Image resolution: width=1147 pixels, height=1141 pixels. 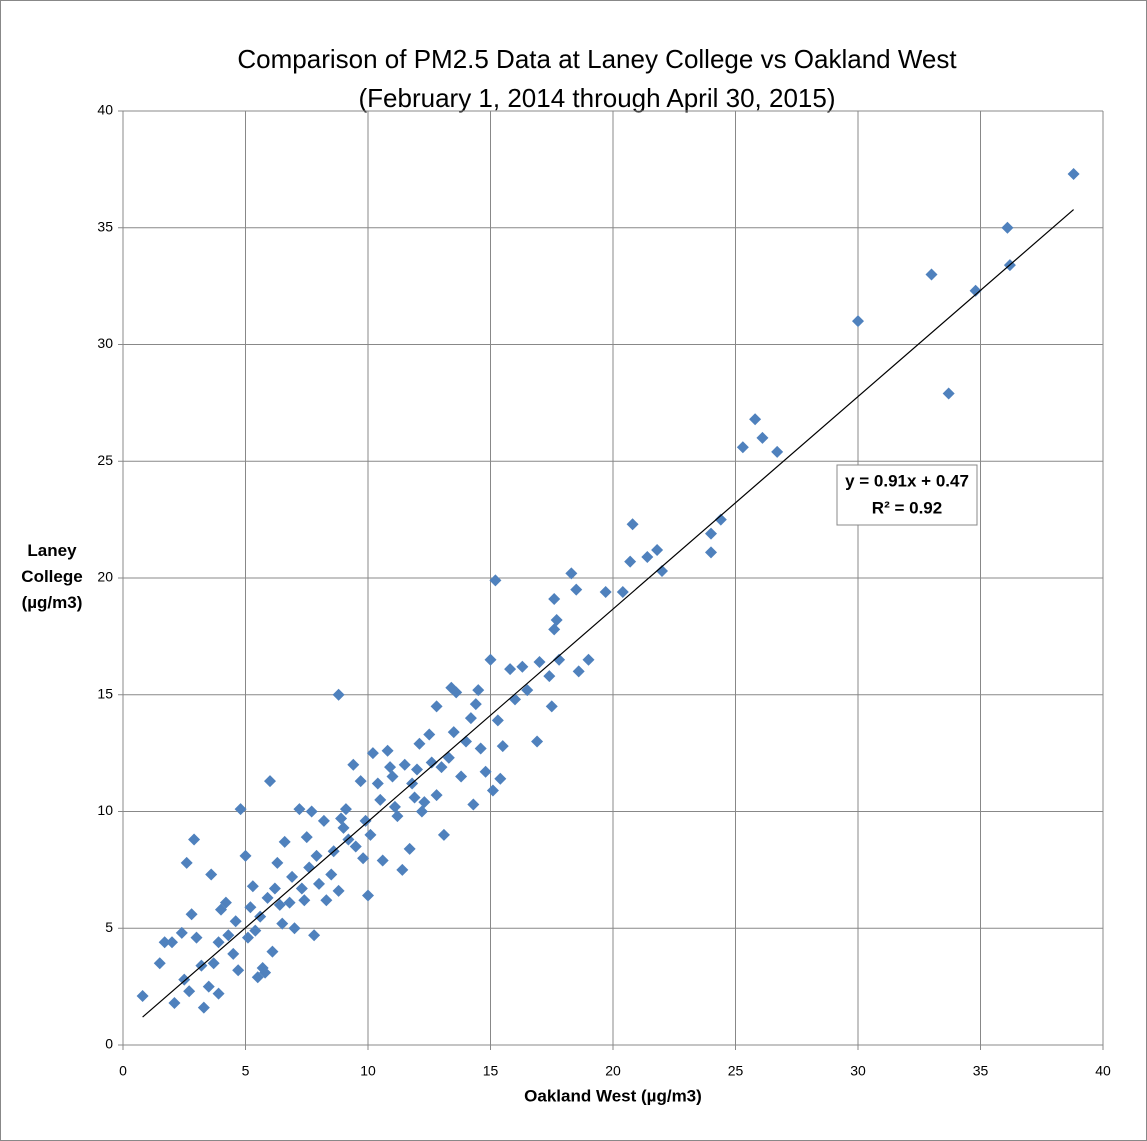 I want to click on y-tick-label: 20, so click(x=105, y=577).